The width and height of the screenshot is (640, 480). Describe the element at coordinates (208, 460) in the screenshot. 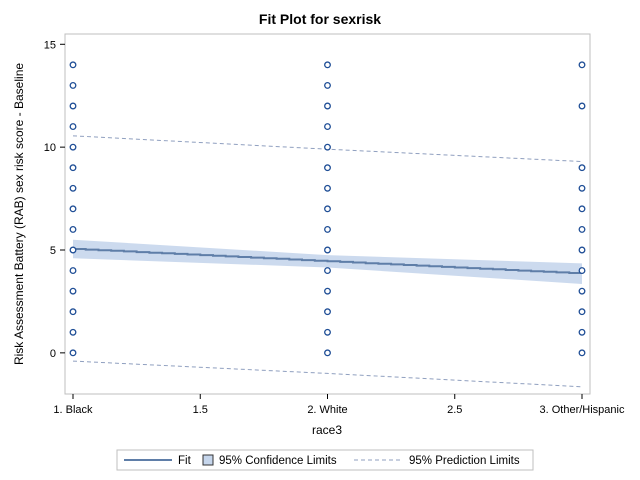

I see `legend-confidence-swatch` at that location.